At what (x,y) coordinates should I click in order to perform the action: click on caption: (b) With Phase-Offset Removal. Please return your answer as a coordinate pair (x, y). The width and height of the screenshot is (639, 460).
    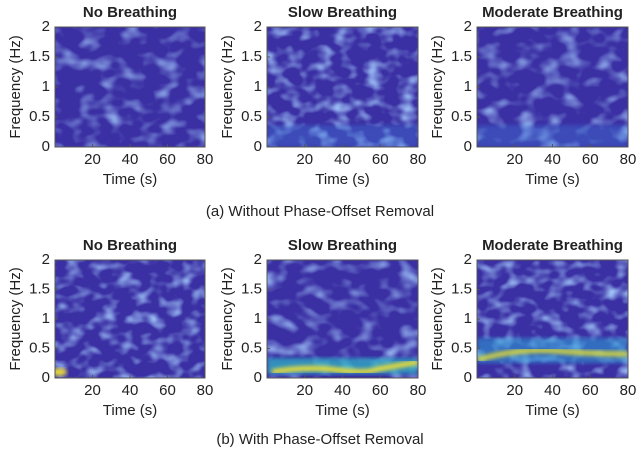
    Looking at the image, I should click on (319, 439).